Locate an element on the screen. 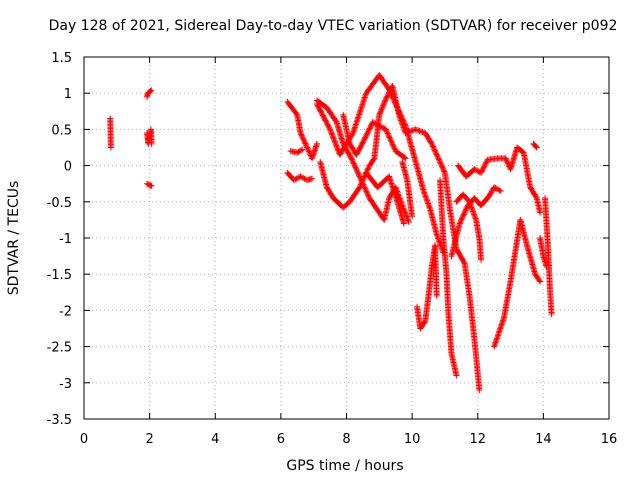 The image size is (640, 480). x-axis-label: GPS time / hours is located at coordinates (344, 466).